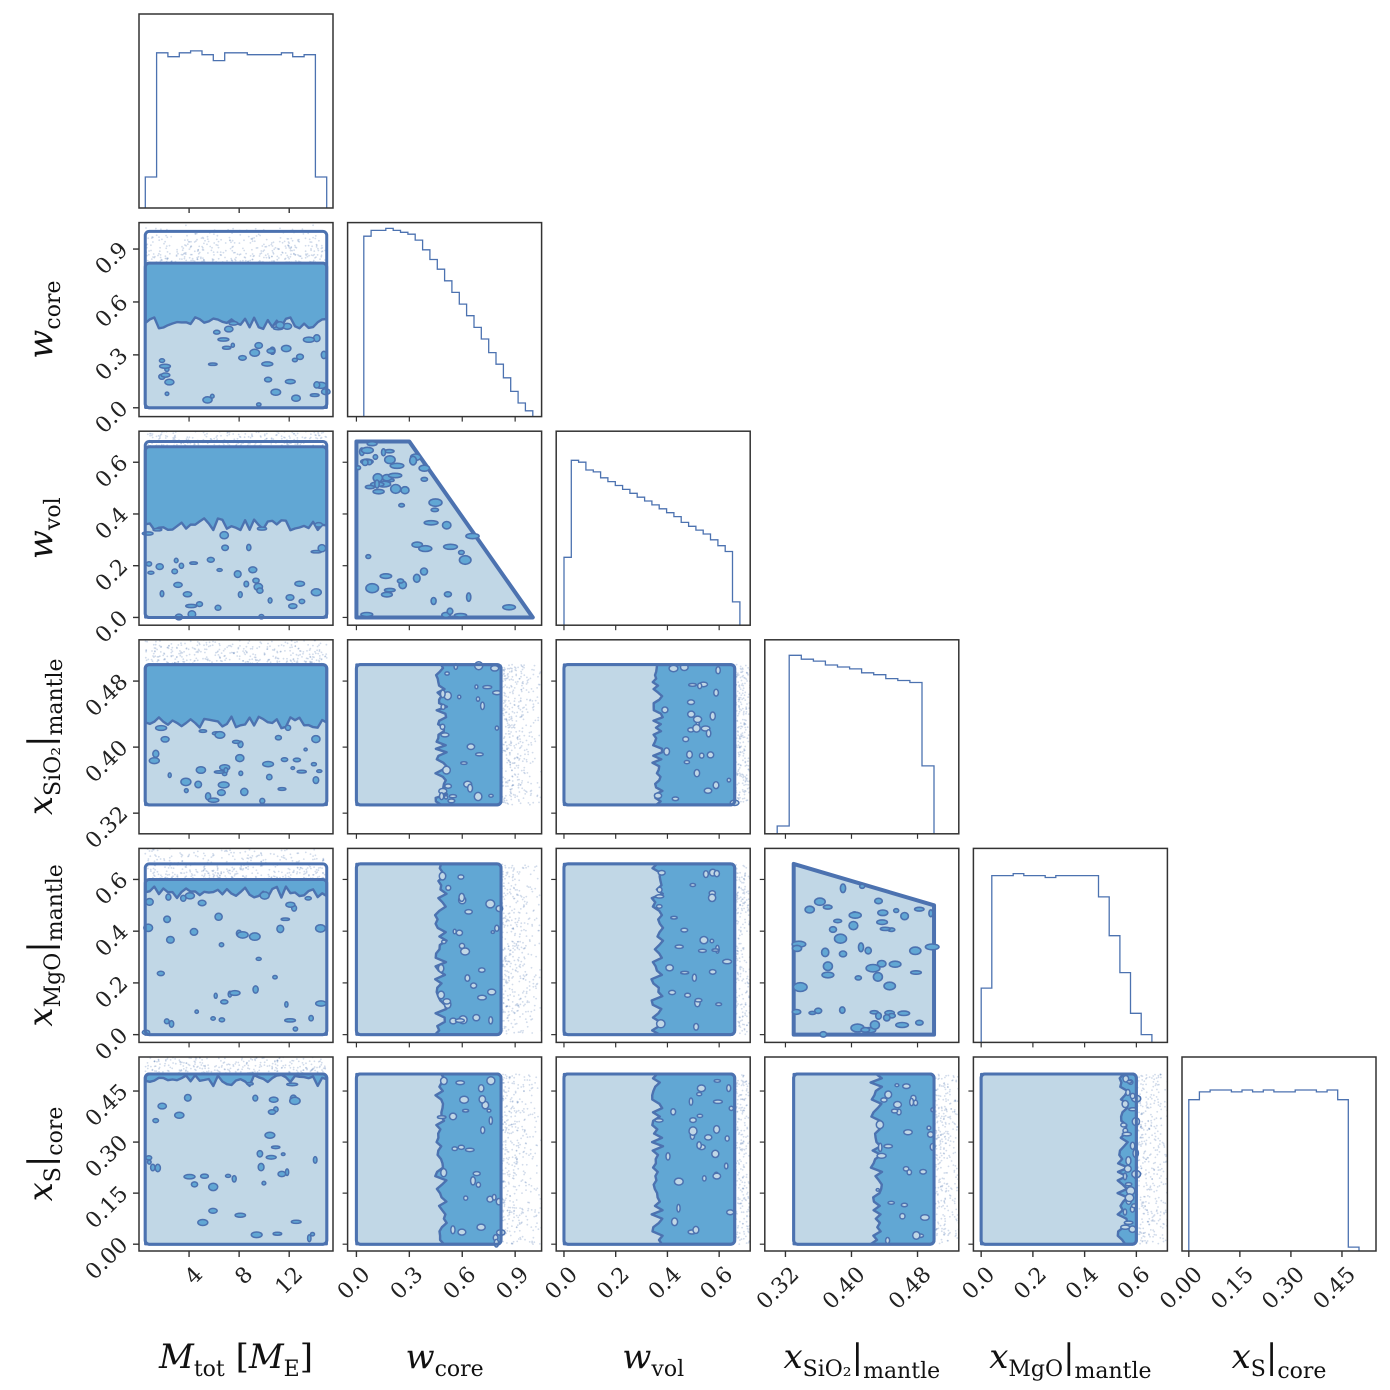 This screenshot has width=1390, height=1390. Describe the element at coordinates (444, 529) in the screenshot. I see `joint-wcore-wvol` at that location.